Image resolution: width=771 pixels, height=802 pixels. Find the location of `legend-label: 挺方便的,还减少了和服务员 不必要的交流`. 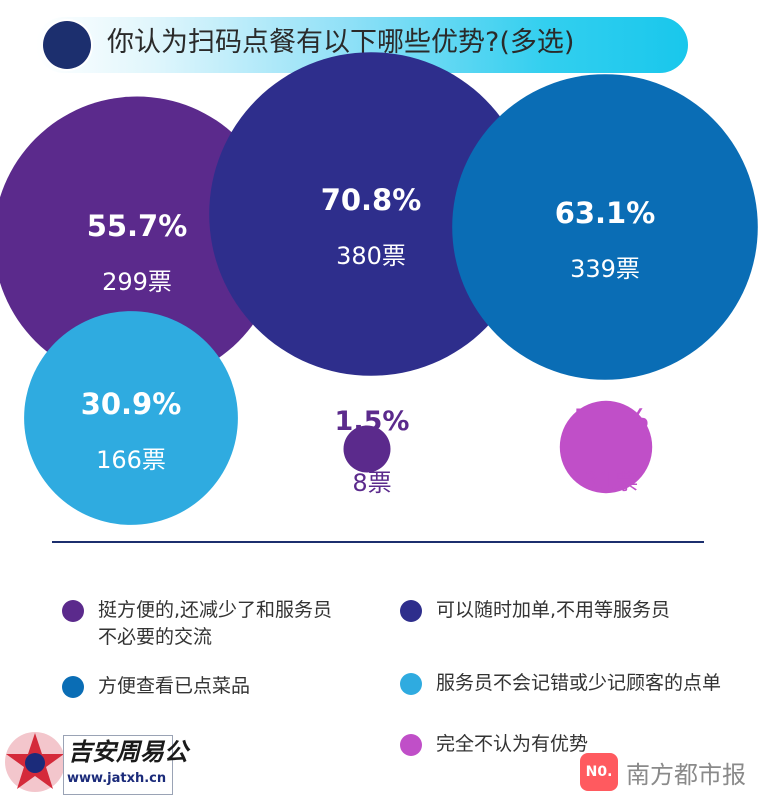

legend-label: 挺方便的,还减少了和服务员 不必要的交流 is located at coordinates (215, 623).